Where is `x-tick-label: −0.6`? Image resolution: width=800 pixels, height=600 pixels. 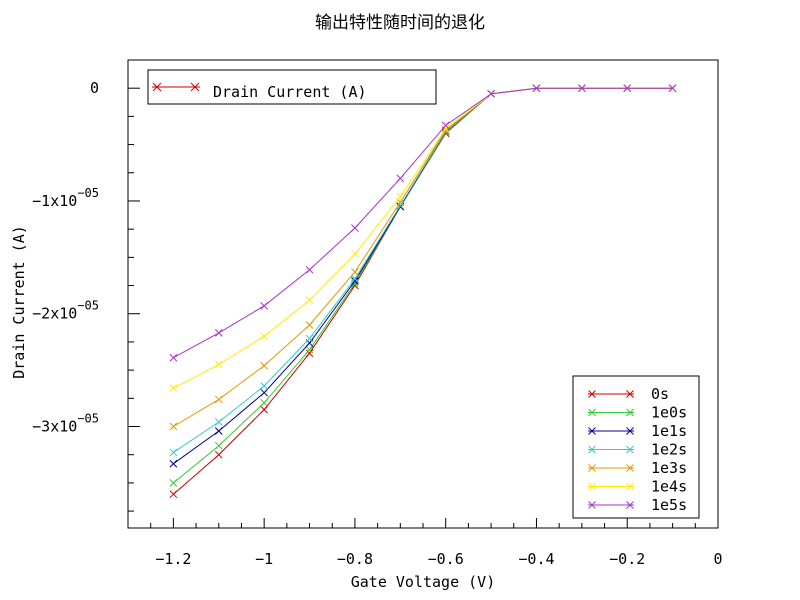
x-tick-label: −0.6 is located at coordinates (446, 559).